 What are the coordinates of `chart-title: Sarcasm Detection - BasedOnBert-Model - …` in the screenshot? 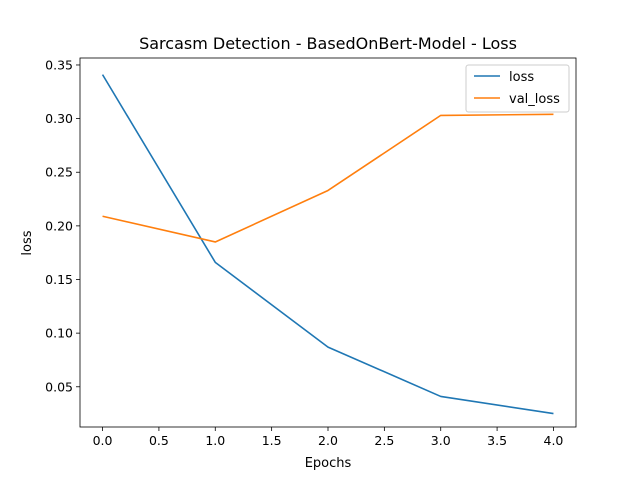 It's located at (328, 43).